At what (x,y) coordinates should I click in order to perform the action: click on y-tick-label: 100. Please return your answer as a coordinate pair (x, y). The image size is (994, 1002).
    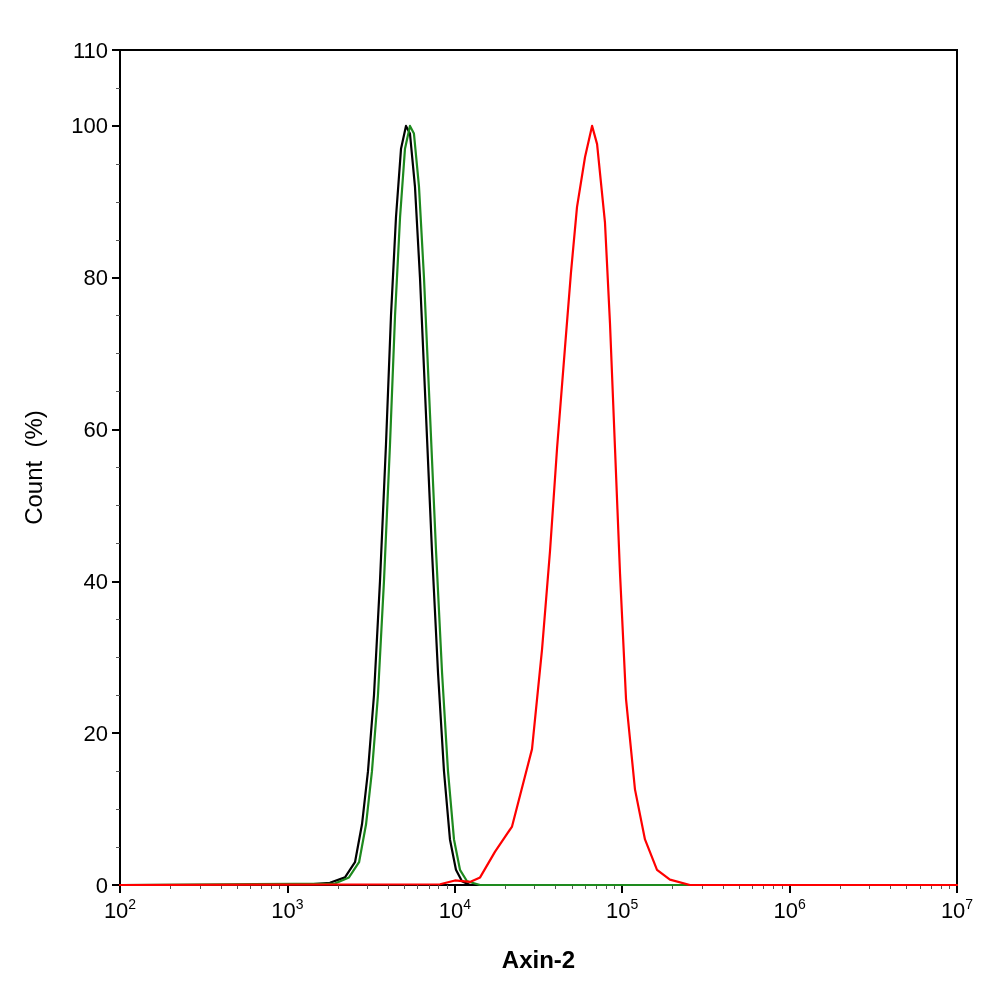
    Looking at the image, I should click on (89, 126).